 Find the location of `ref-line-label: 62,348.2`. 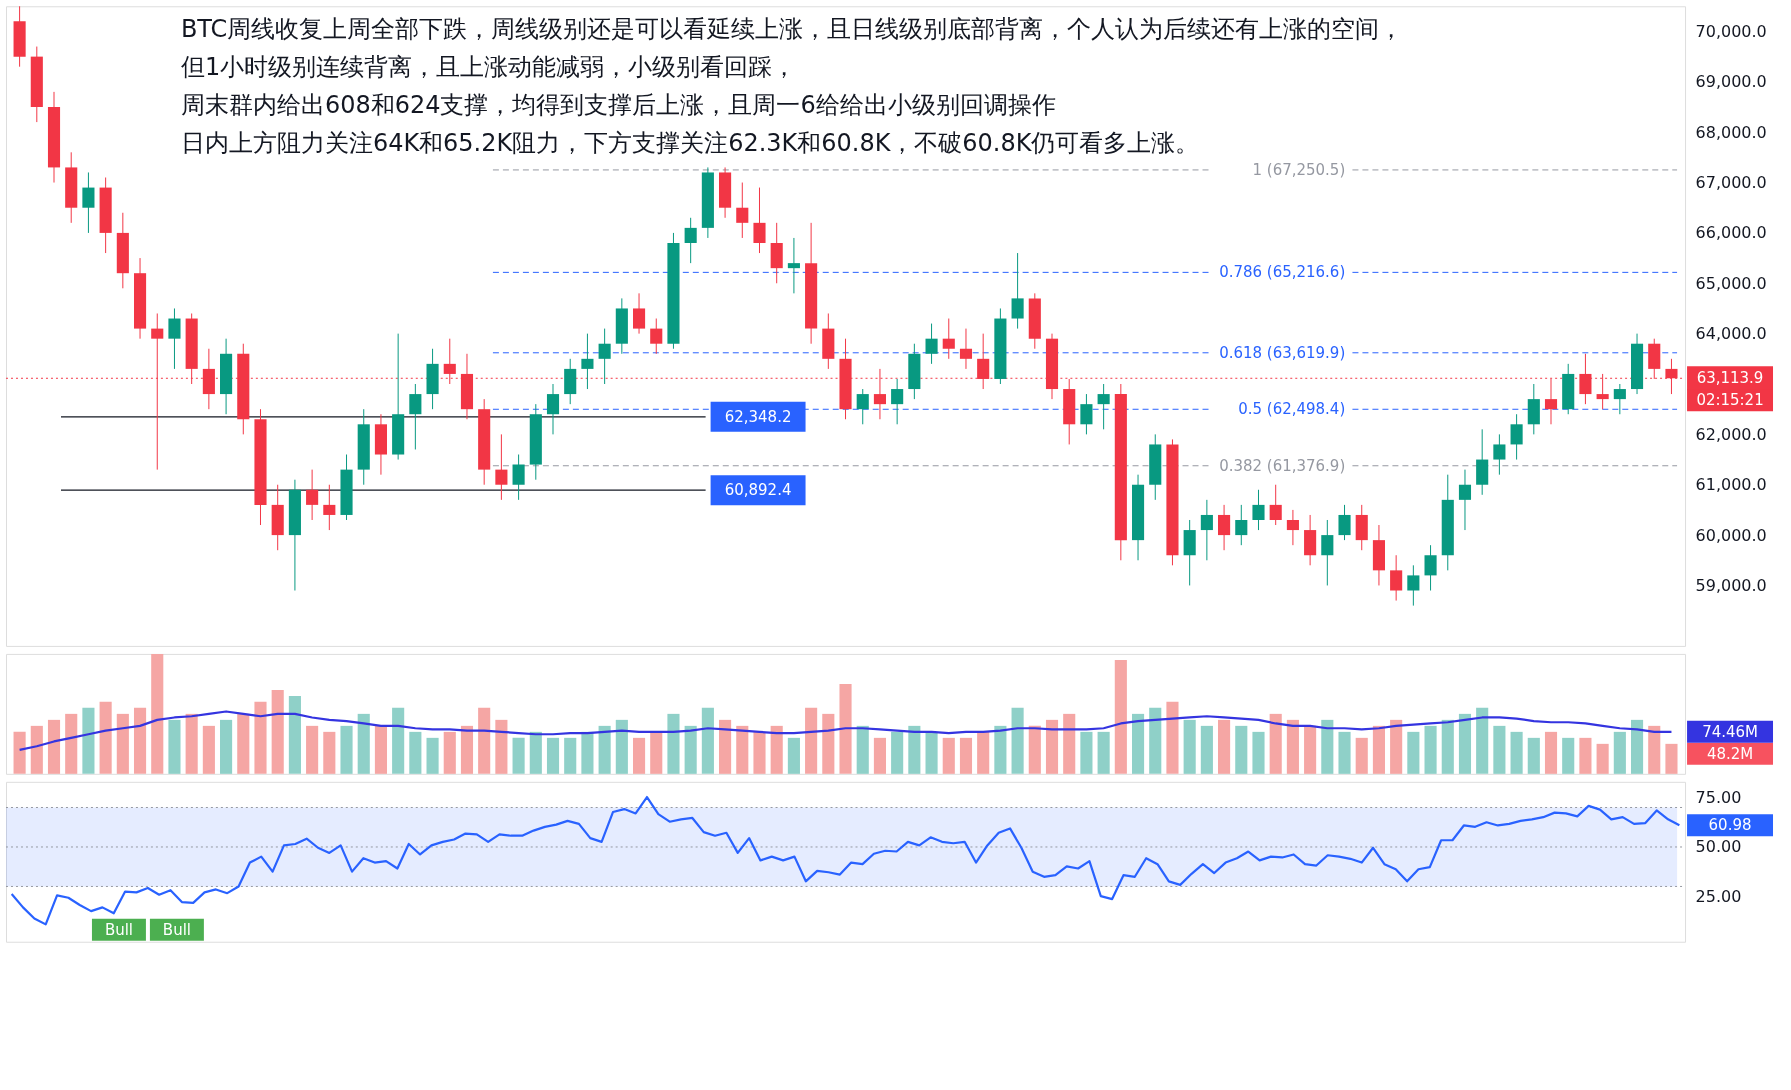

ref-line-label: 62,348.2 is located at coordinates (758, 416).